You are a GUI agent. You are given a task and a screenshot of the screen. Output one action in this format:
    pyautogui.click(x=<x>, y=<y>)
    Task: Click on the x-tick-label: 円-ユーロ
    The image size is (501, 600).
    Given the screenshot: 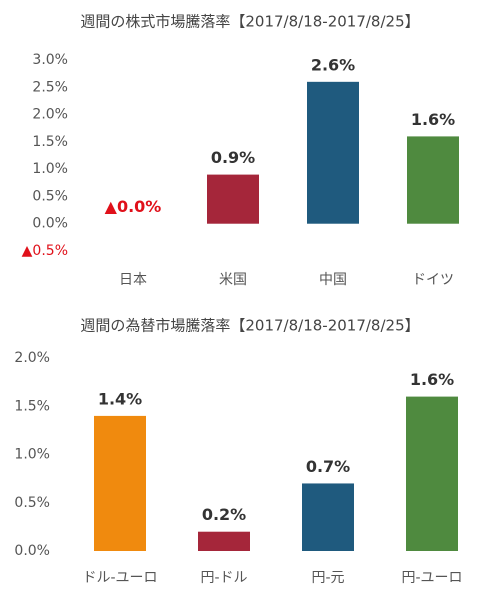 What is the action you would take?
    pyautogui.click(x=431, y=578)
    